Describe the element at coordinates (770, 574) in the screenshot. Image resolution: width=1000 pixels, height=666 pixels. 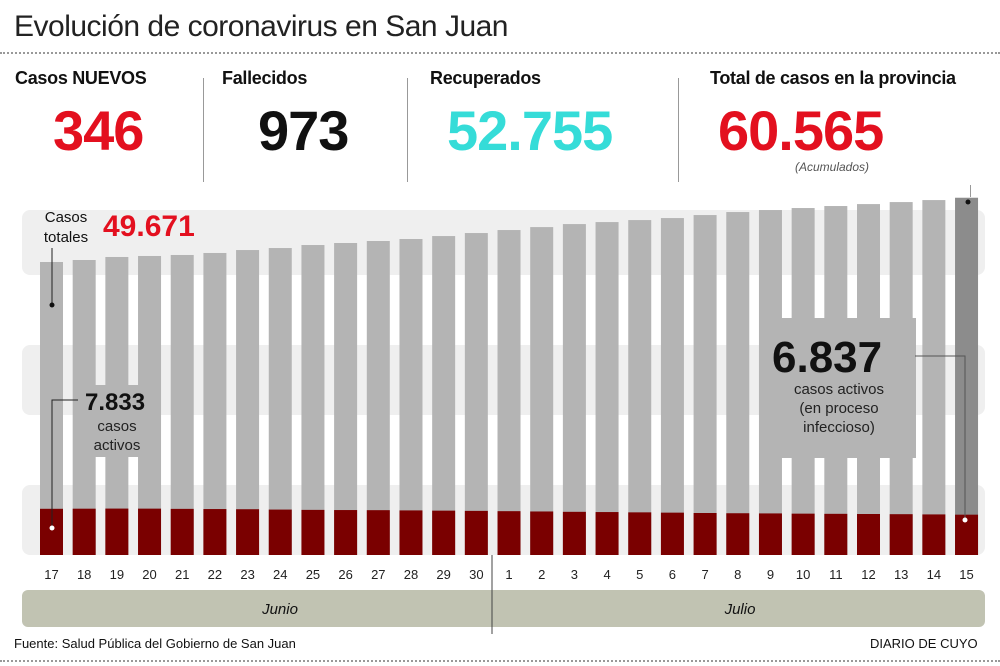
I see `x-tick-label: 9` at that location.